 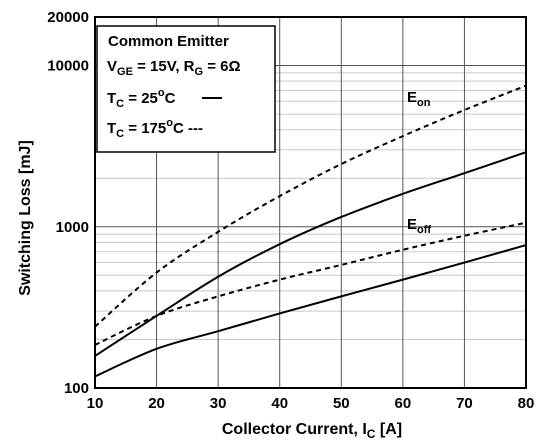 I want to click on x-tick-label: 80, so click(x=526, y=403).